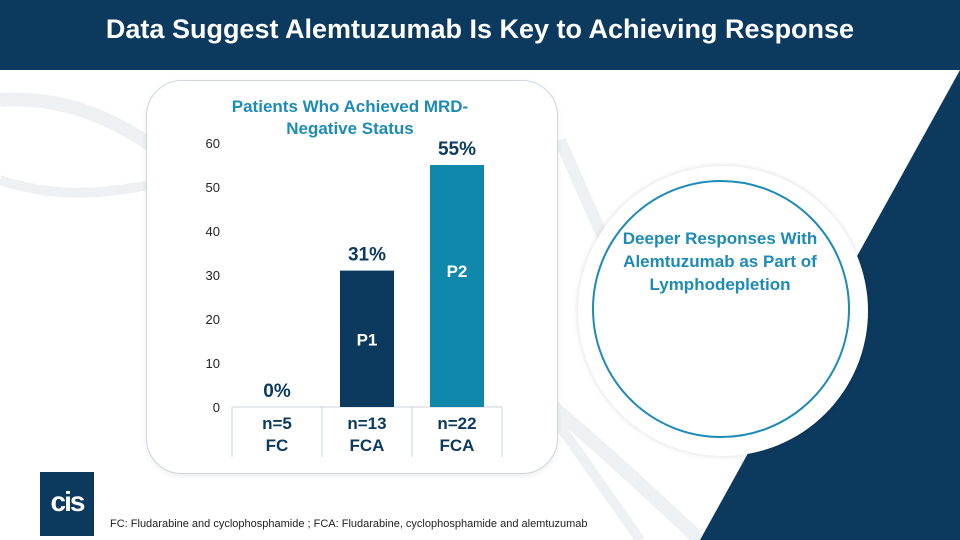 This screenshot has height=540, width=960. I want to click on y-tick-label-1: 10, so click(213, 363).